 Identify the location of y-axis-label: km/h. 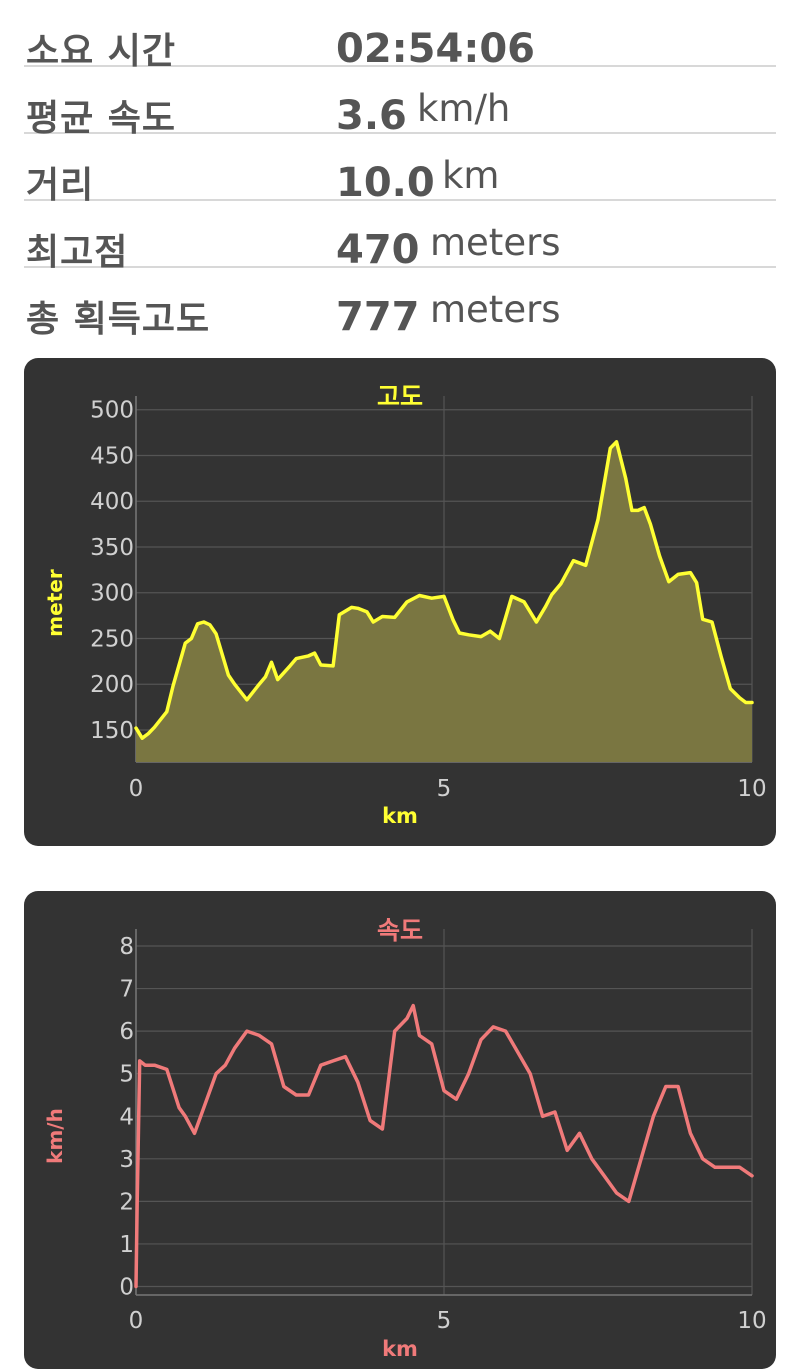
(55, 1136).